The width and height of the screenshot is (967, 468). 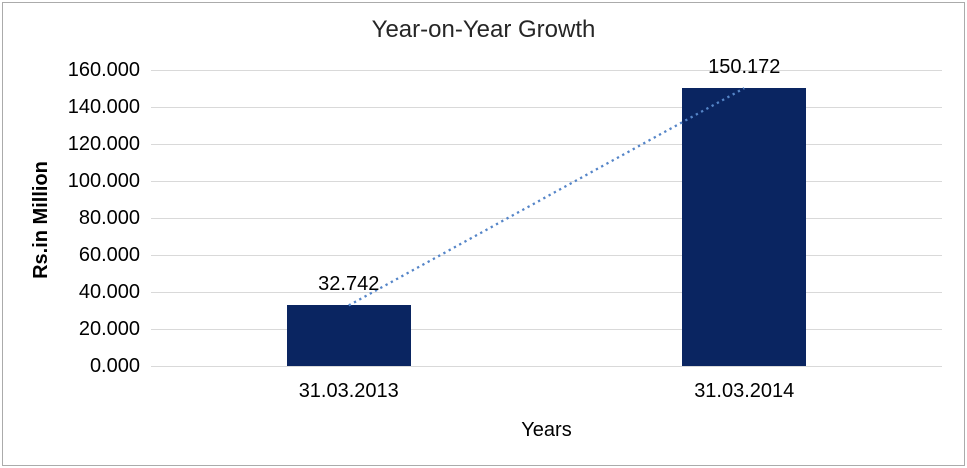 What do you see at coordinates (349, 284) in the screenshot?
I see `data-label: 32.742` at bounding box center [349, 284].